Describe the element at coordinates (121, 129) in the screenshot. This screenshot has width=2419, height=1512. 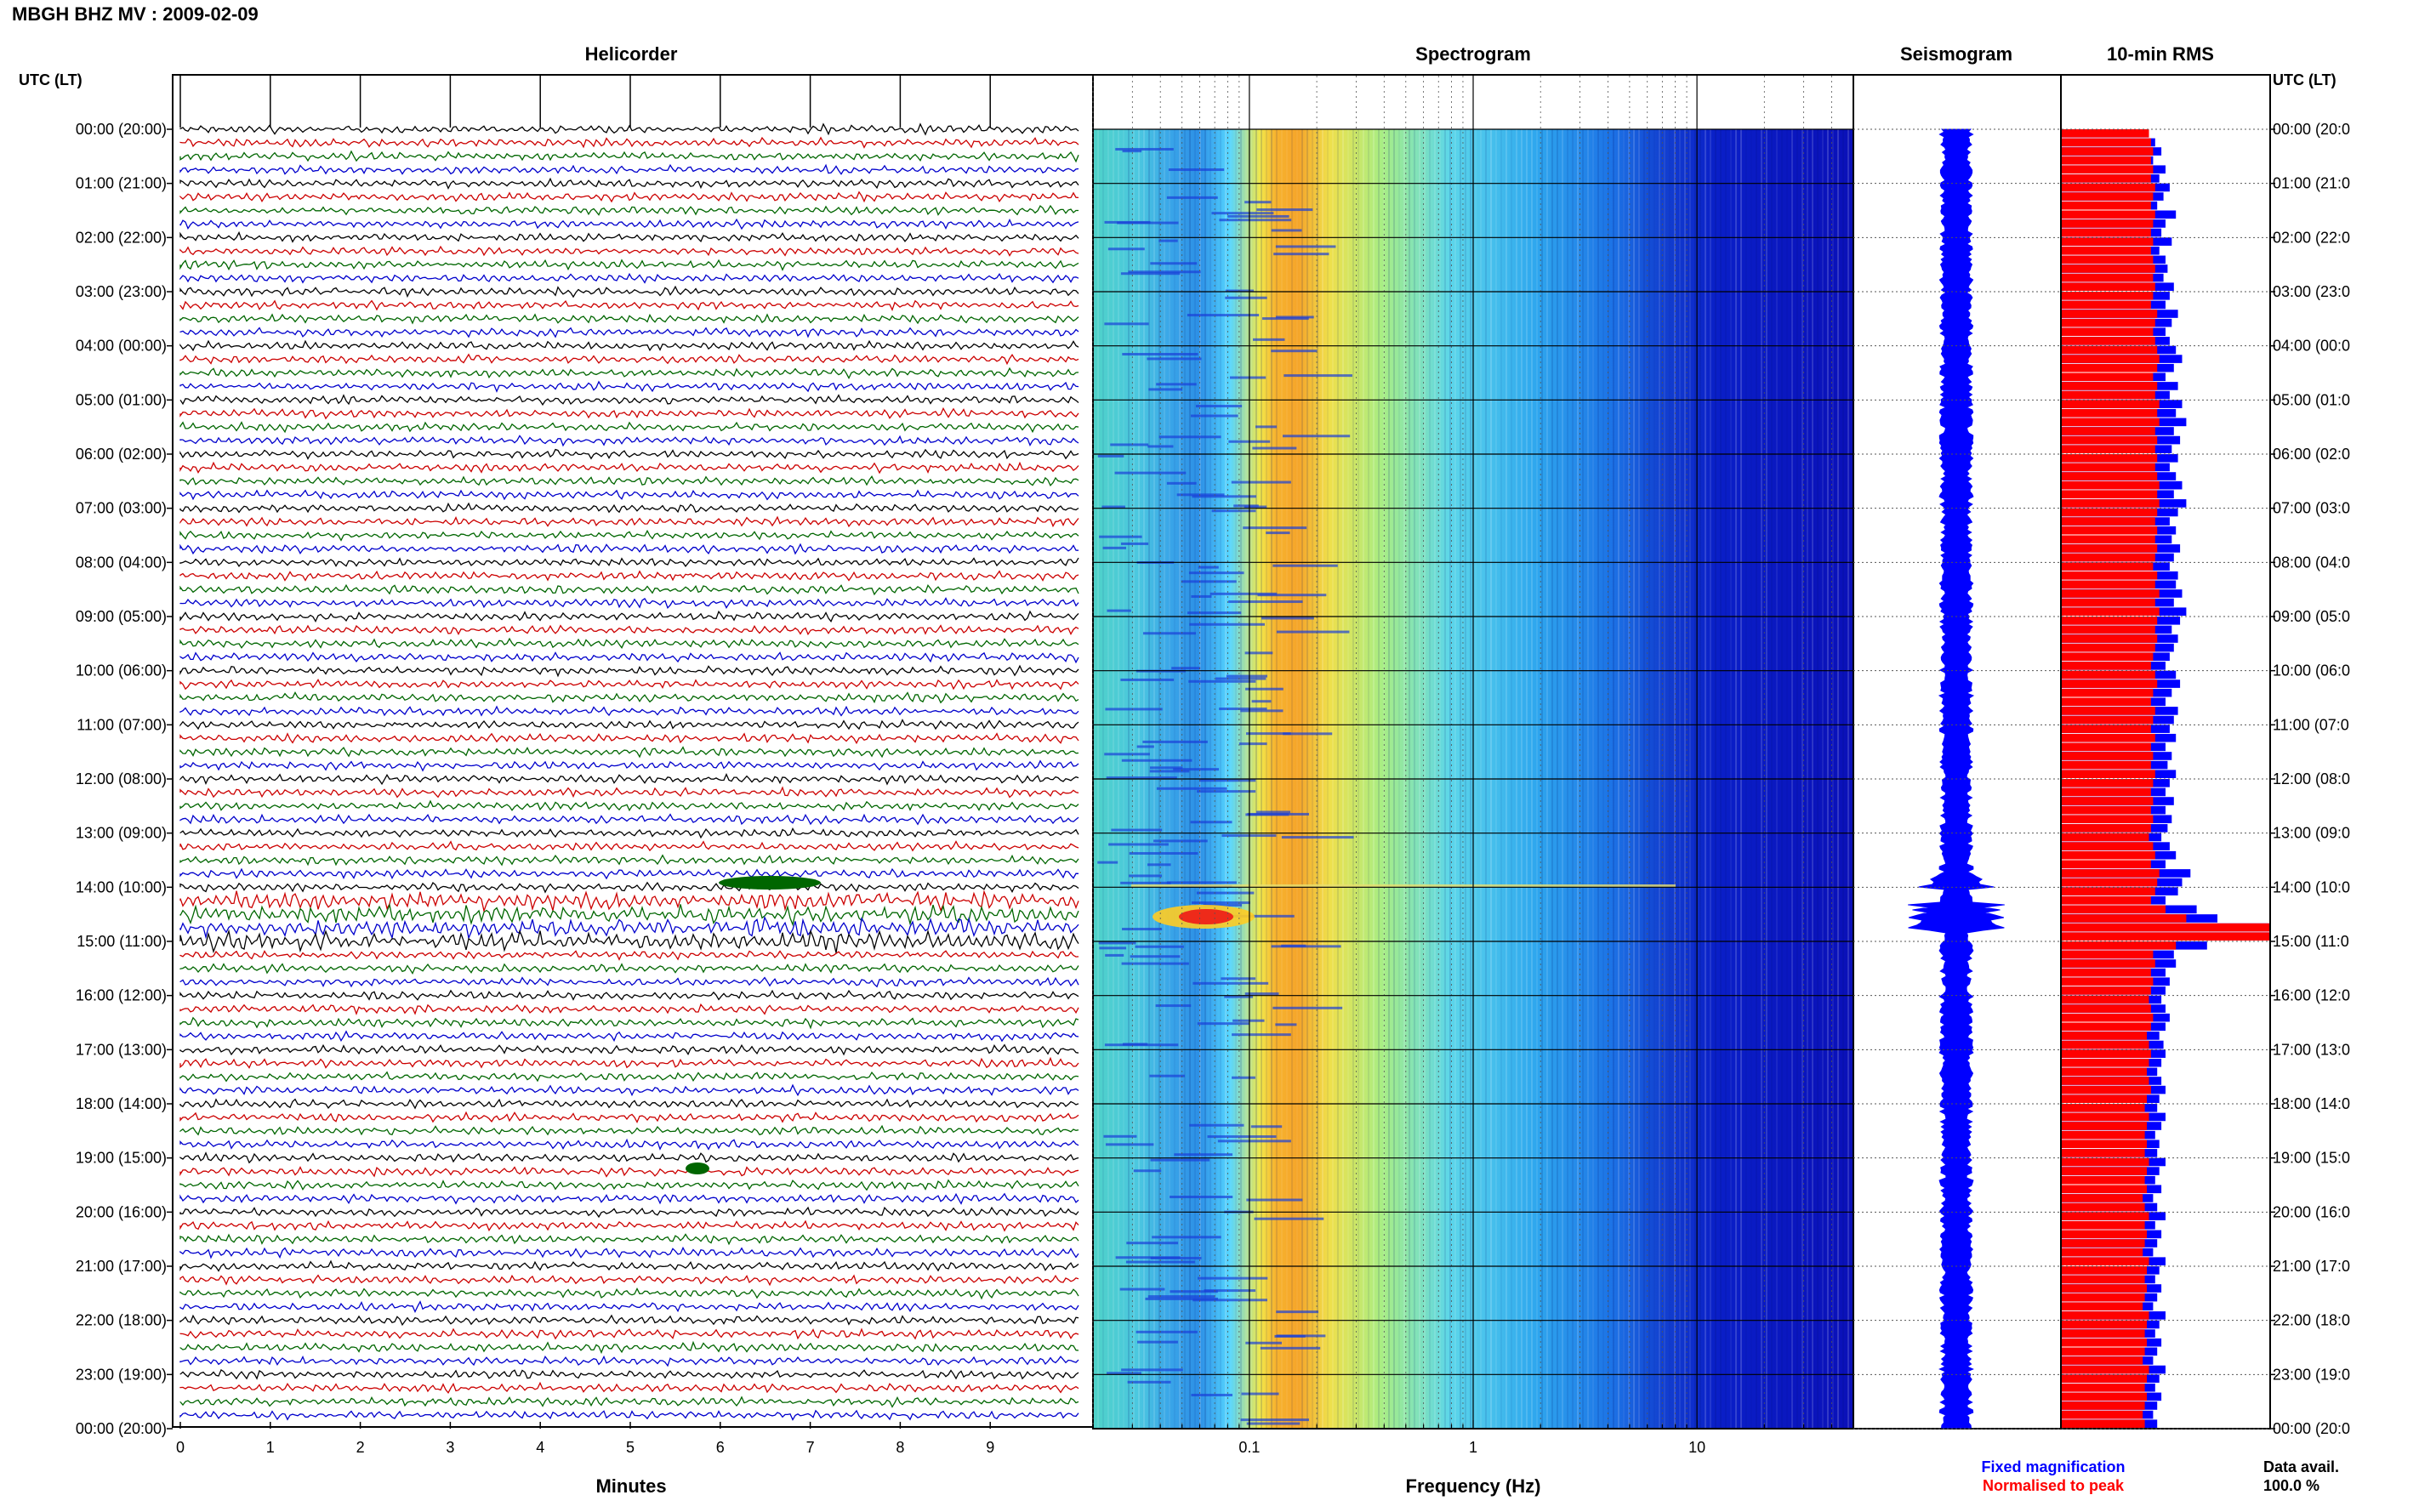
I see `time-label-left: 00:00 (20:00)` at that location.